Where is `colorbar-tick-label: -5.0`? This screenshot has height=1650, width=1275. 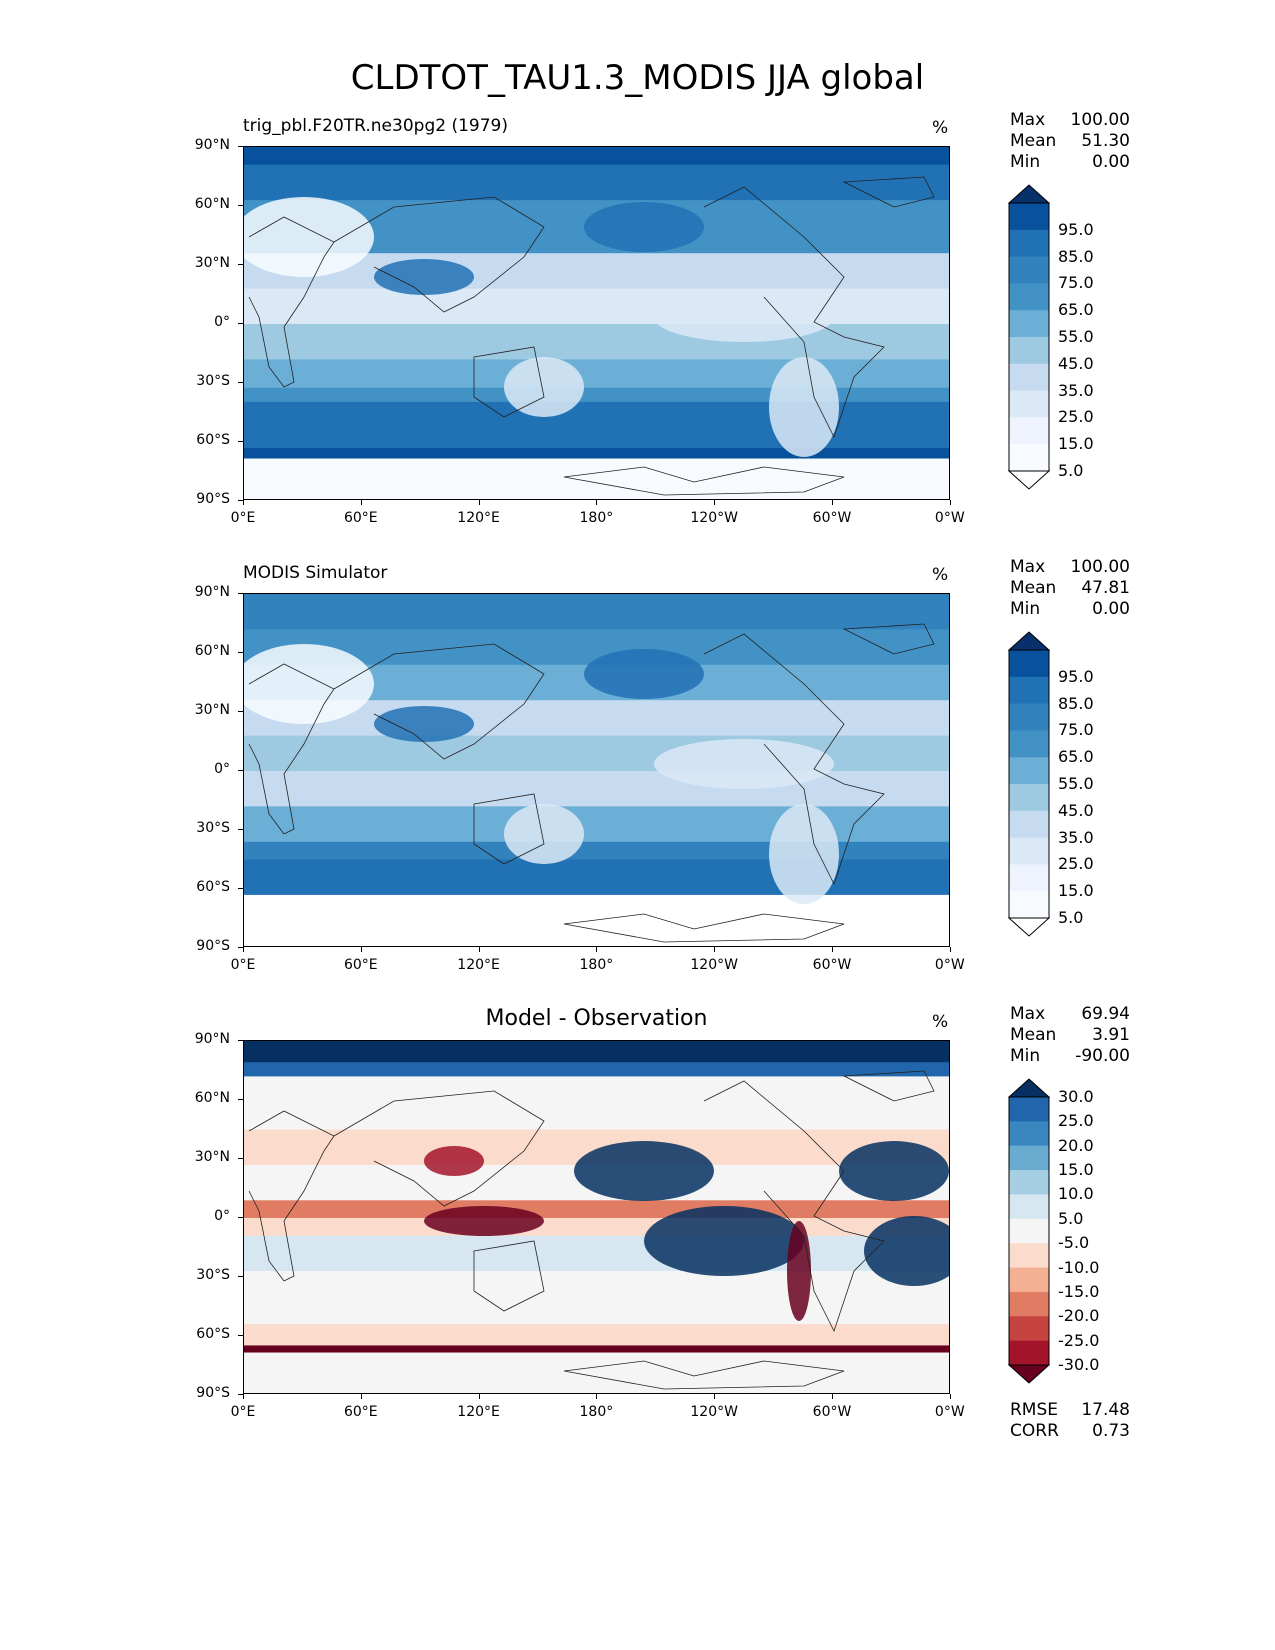 colorbar-tick-label: -5.0 is located at coordinates (1074, 1243).